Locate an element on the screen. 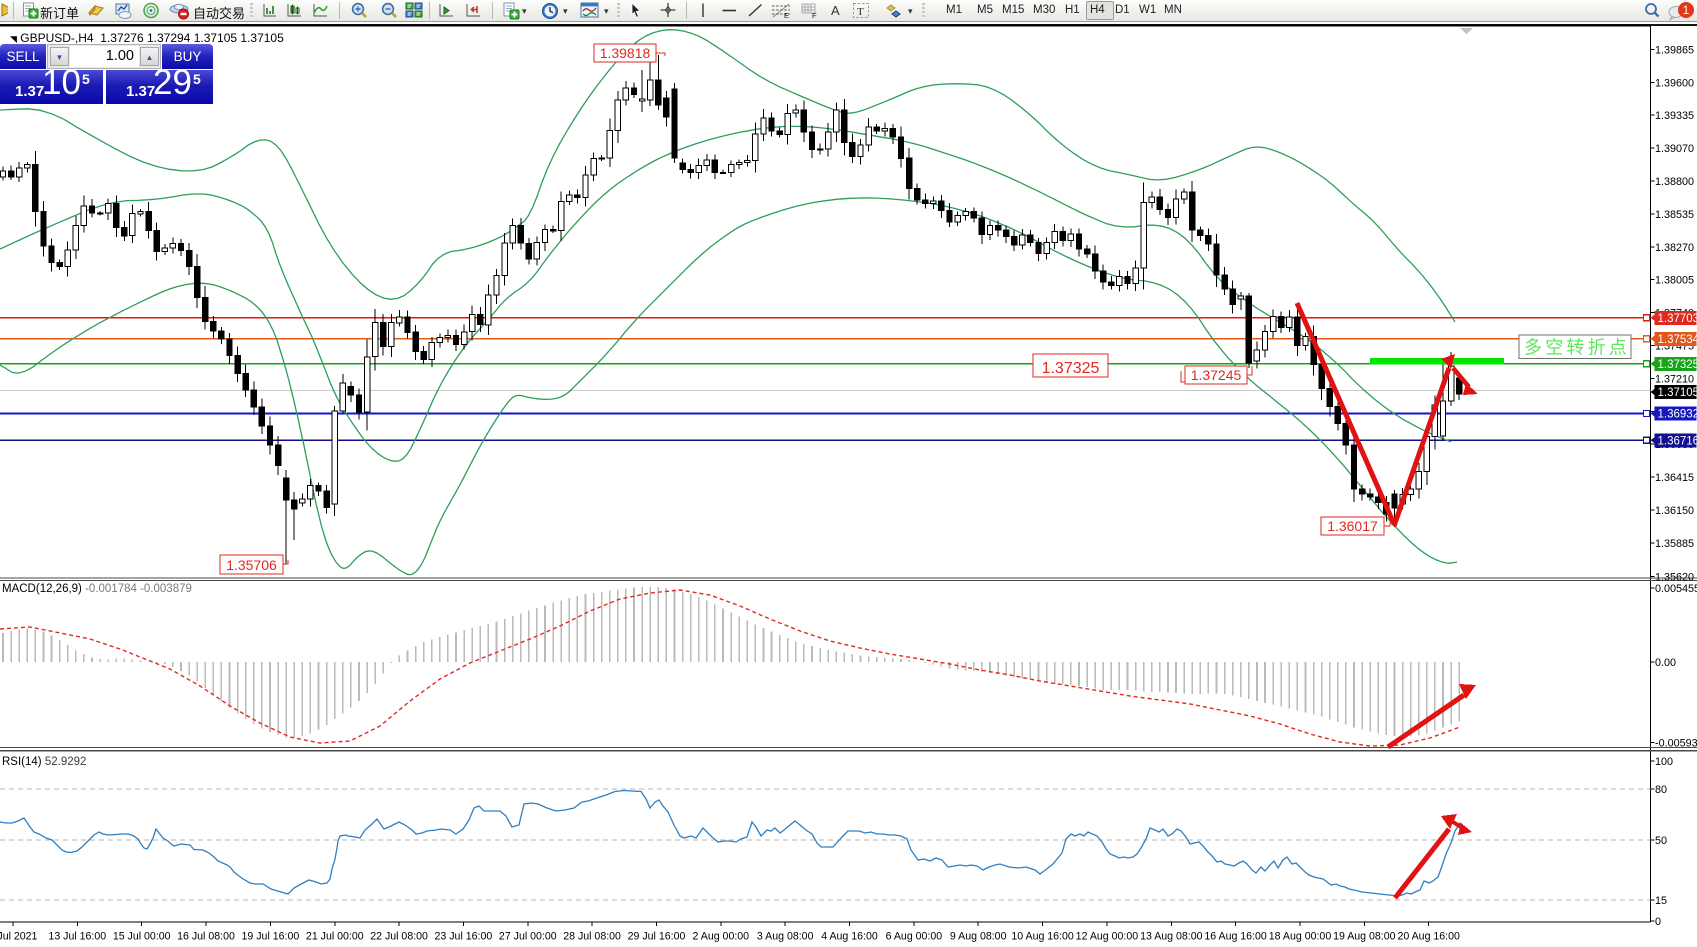 This screenshot has height=947, width=1697. svg-text: 1.36716 is located at coordinates (1677, 441).